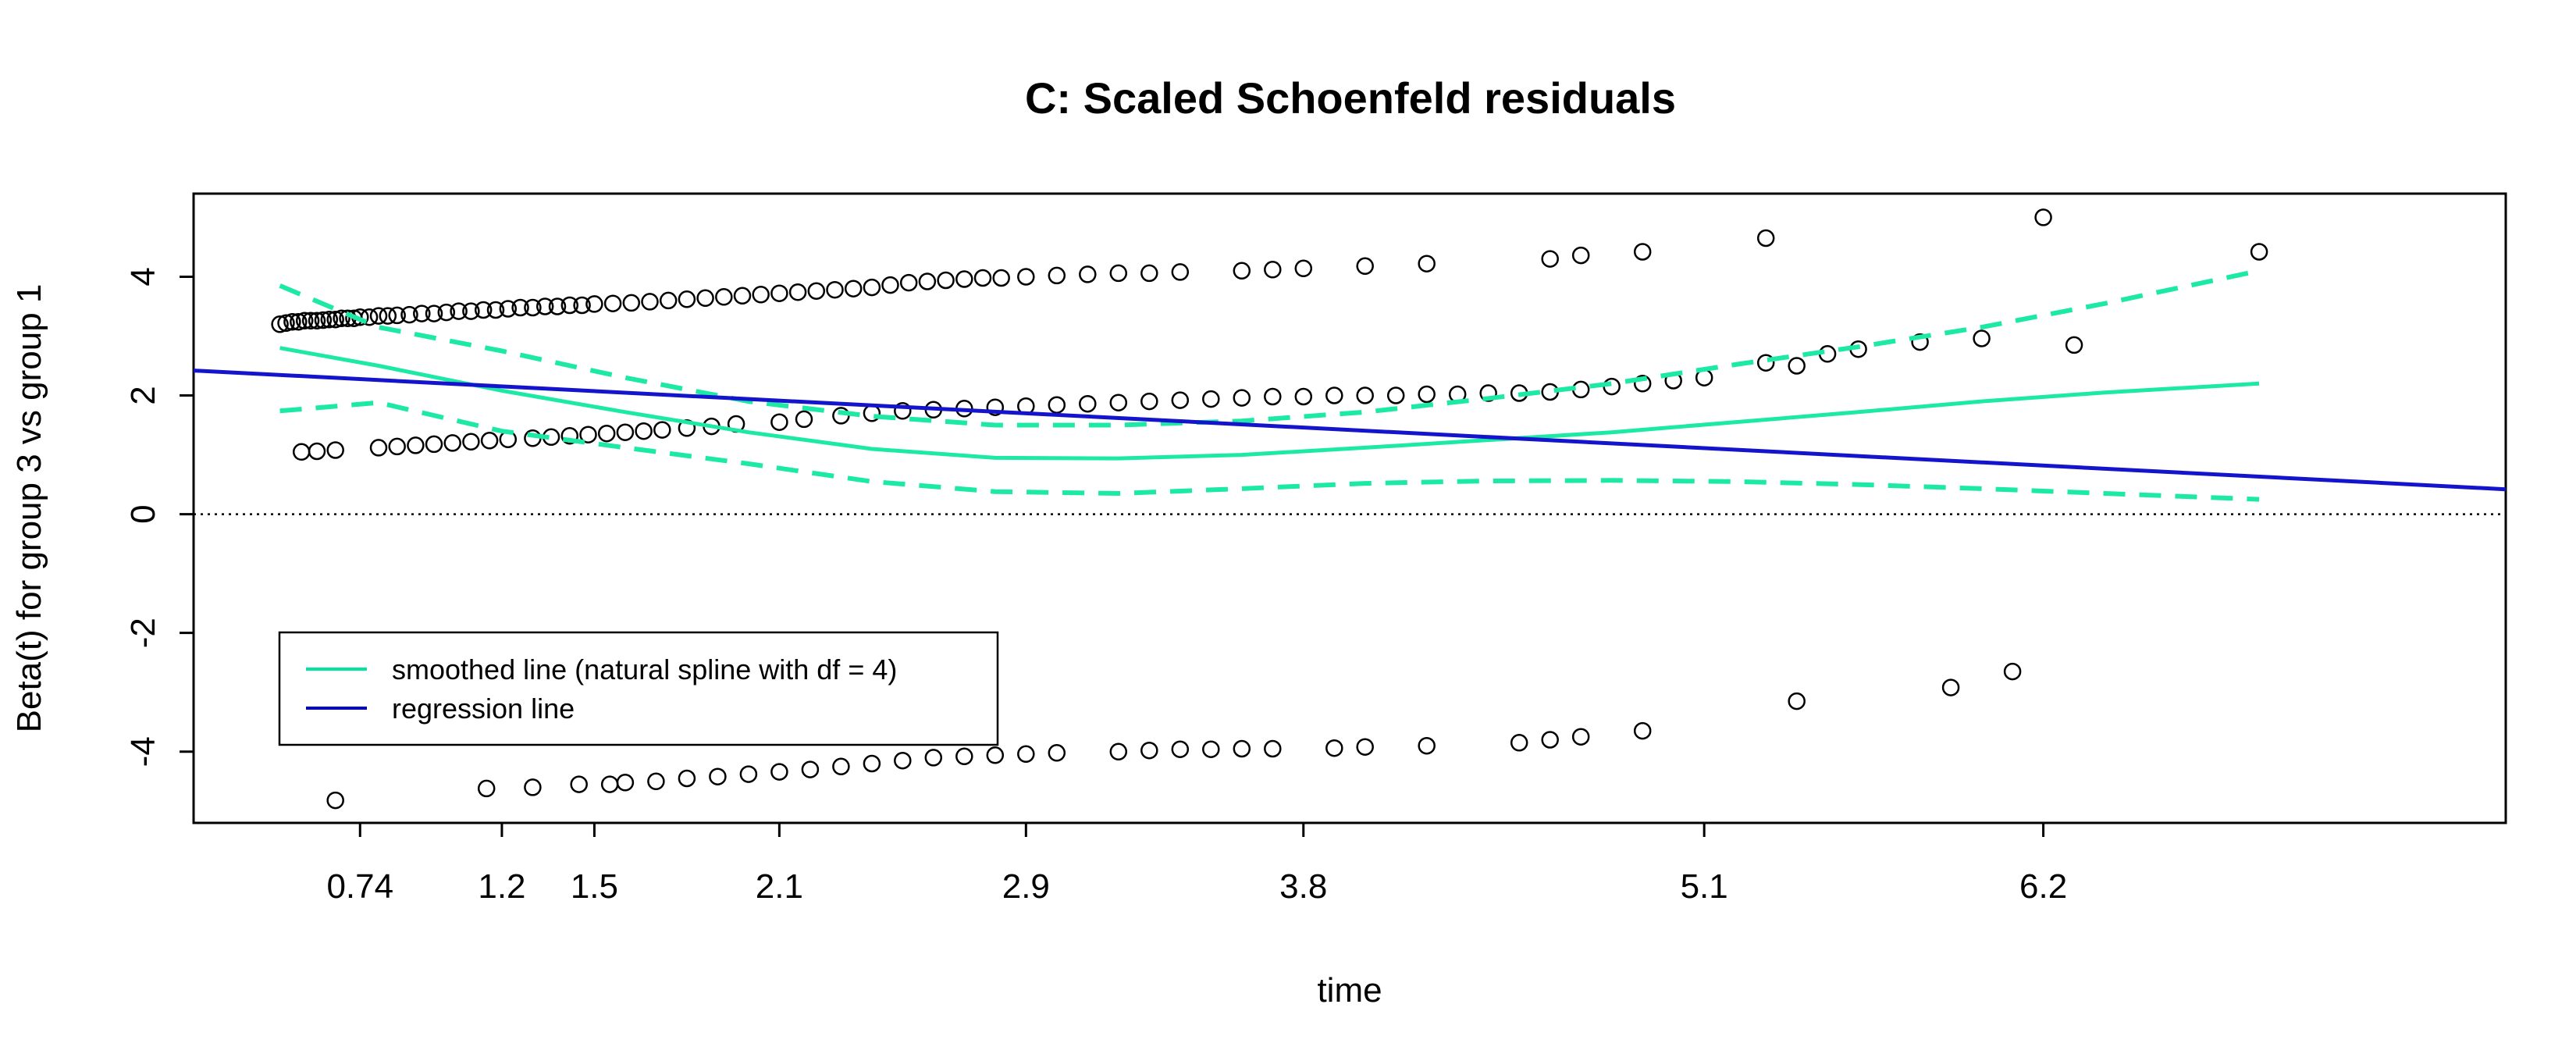  I want to click on y-axis-label: Beta(t) for group 3 vs group 1, so click(29, 508).